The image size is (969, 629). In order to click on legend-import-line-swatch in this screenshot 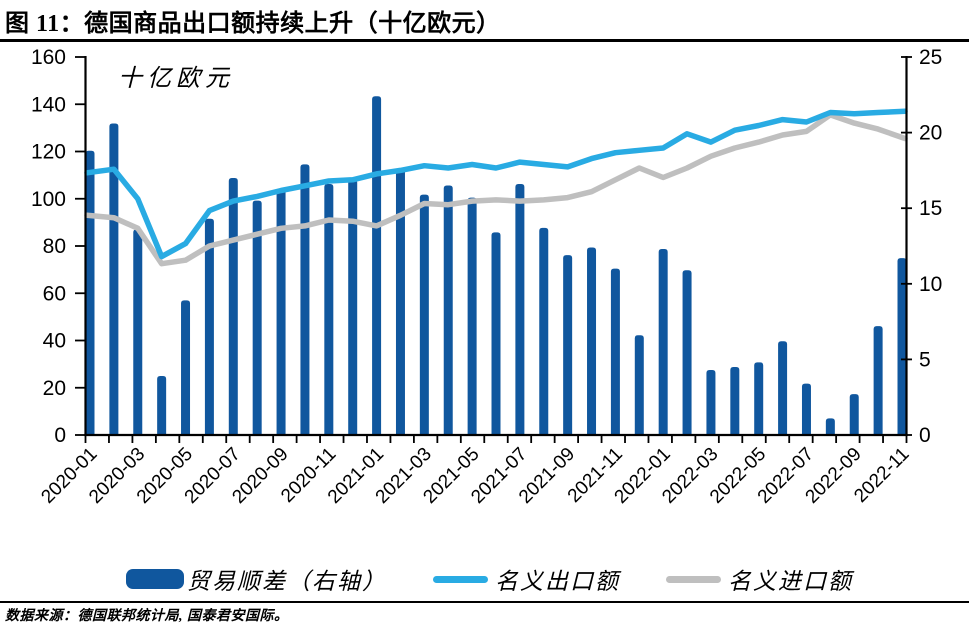, I will do `click(693, 579)`.